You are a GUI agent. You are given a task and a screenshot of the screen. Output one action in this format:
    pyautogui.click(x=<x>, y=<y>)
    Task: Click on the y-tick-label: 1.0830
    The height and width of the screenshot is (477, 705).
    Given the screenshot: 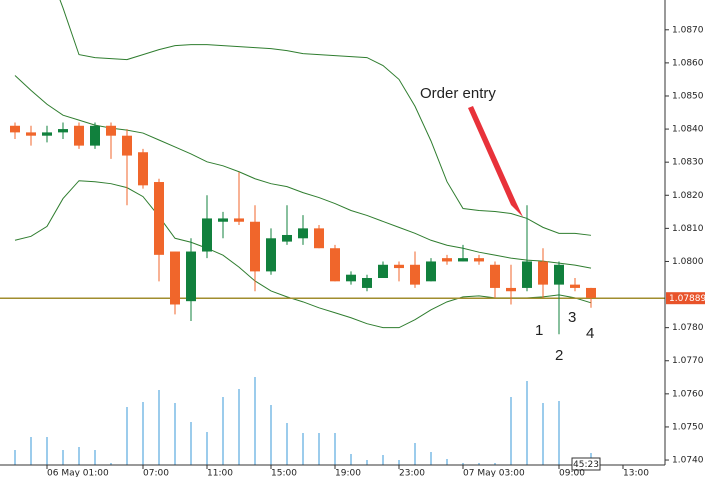 What is the action you would take?
    pyautogui.click(x=688, y=163)
    